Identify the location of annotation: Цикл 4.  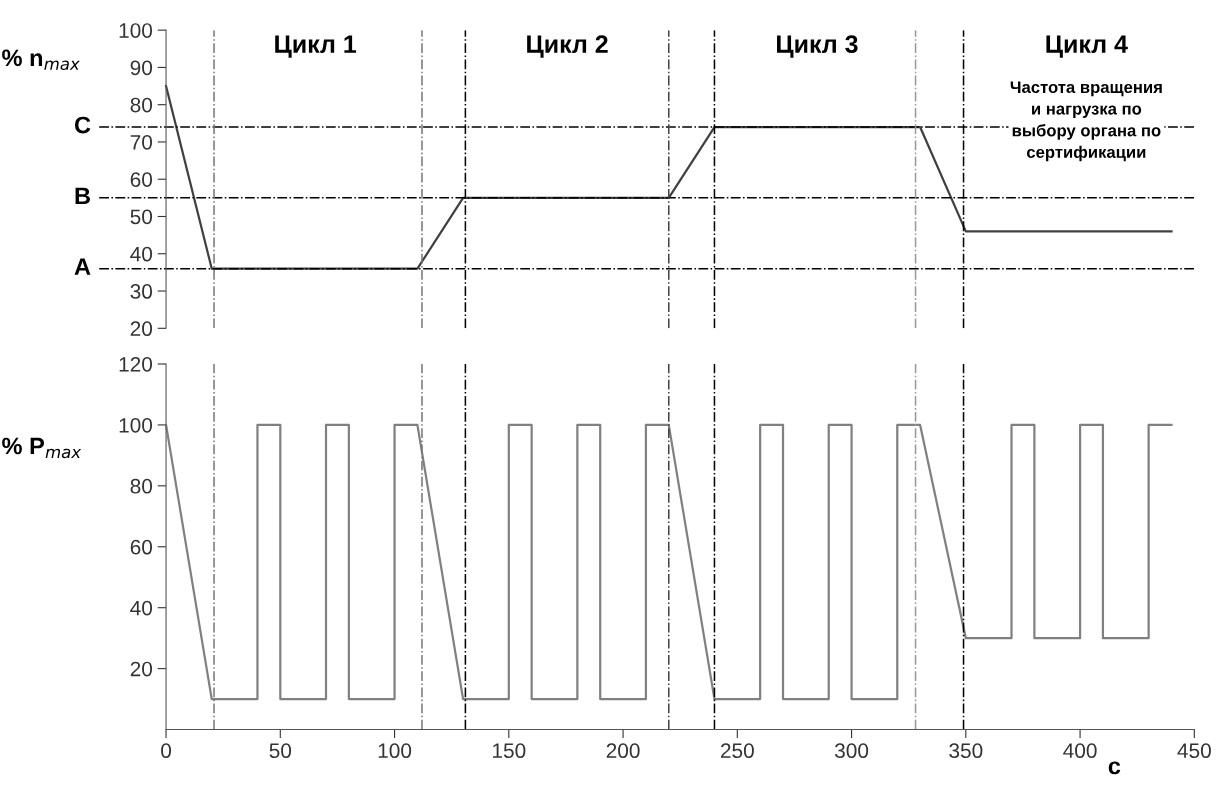
(1087, 46).